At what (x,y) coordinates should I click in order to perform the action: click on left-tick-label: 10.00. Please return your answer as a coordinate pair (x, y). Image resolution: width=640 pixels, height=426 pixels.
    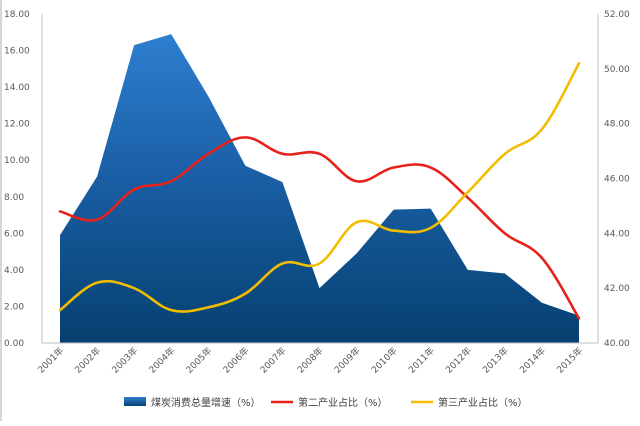
    Looking at the image, I should click on (17, 161).